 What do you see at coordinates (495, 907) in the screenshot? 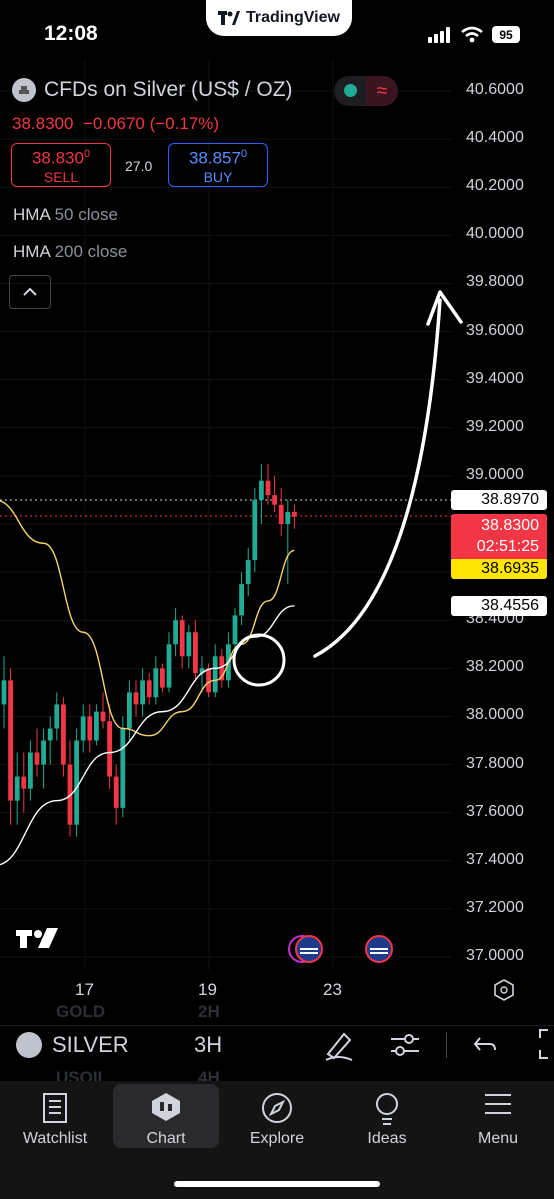
I see `price-axis-label: 37.2000` at bounding box center [495, 907].